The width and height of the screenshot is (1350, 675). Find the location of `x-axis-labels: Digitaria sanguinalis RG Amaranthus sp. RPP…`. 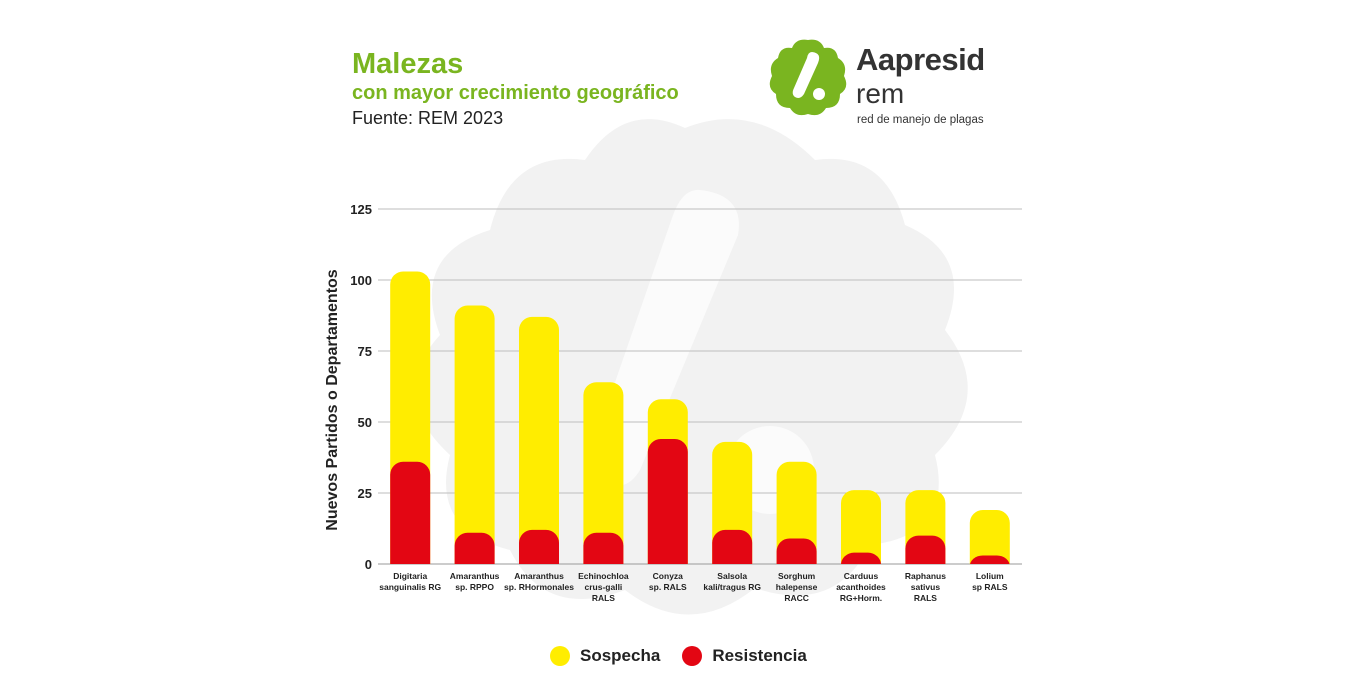

x-axis-labels: Digitaria sanguinalis RG Amaranthus sp. RPP… is located at coordinates (693, 587).